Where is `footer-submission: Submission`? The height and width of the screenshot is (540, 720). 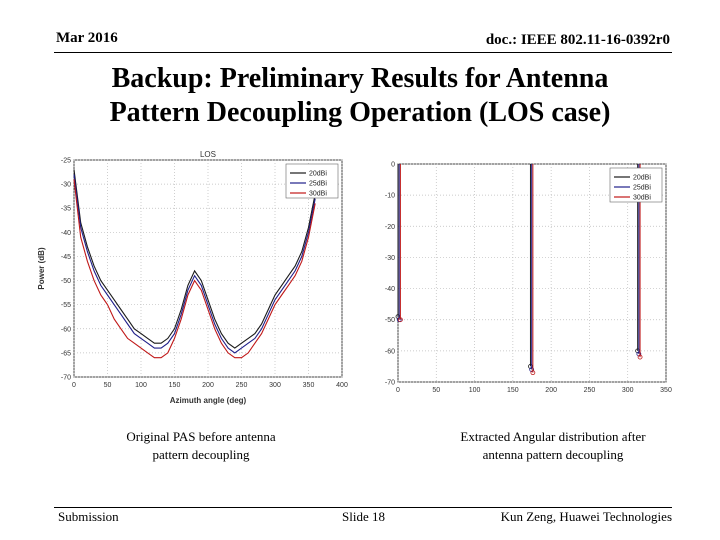
footer-submission: Submission is located at coordinates (88, 516).